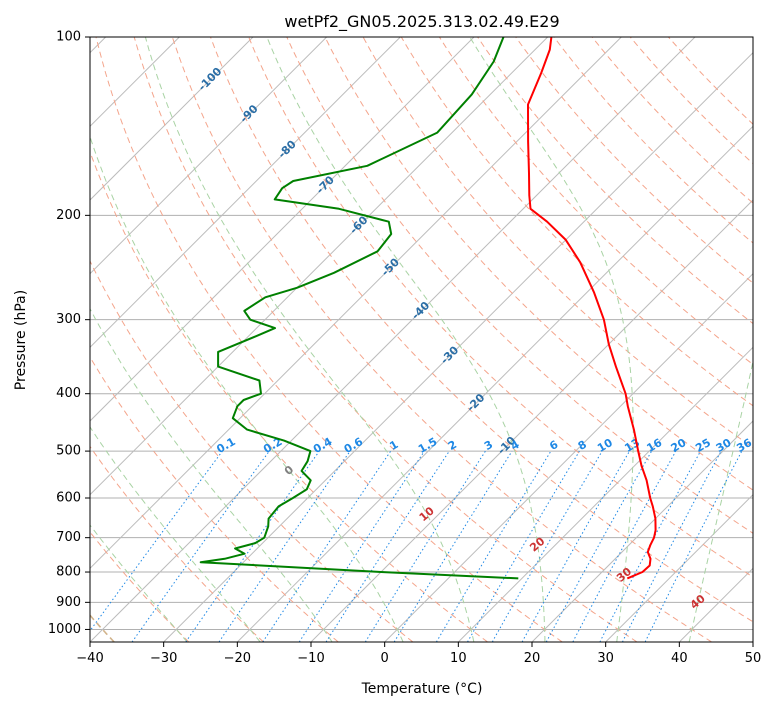  What do you see at coordinates (753, 658) in the screenshot?
I see `x-tick-label: 50` at bounding box center [753, 658].